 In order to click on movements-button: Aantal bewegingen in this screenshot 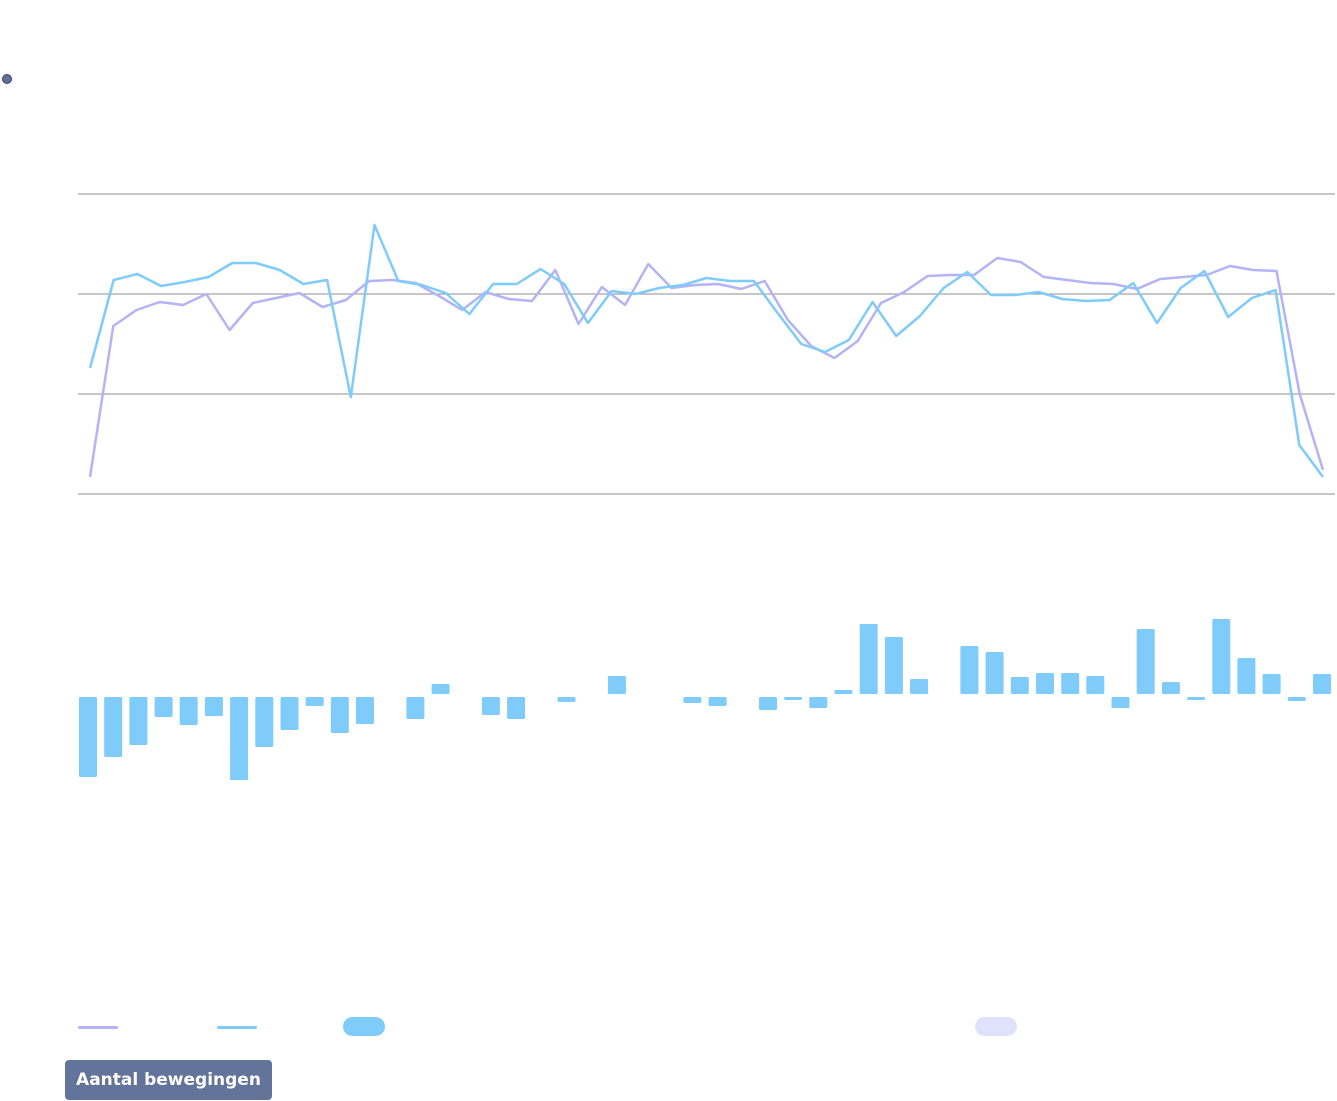, I will do `click(168, 1080)`.